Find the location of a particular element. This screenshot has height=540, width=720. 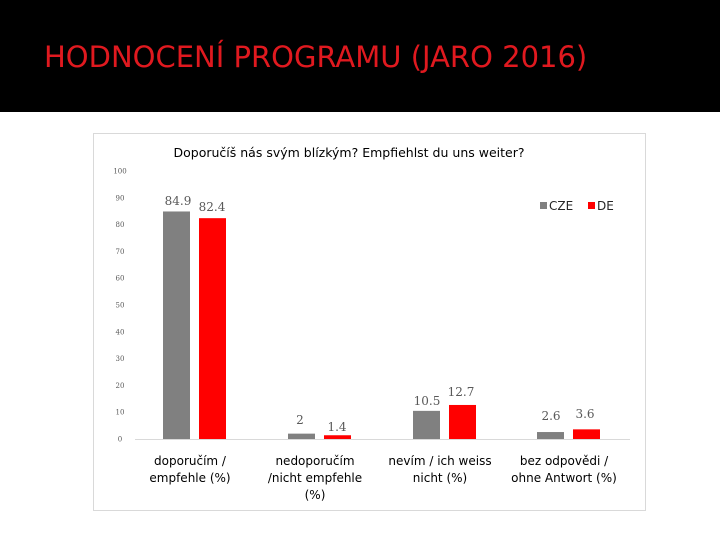

y-tick-label: 70 is located at coordinates (120, 252).